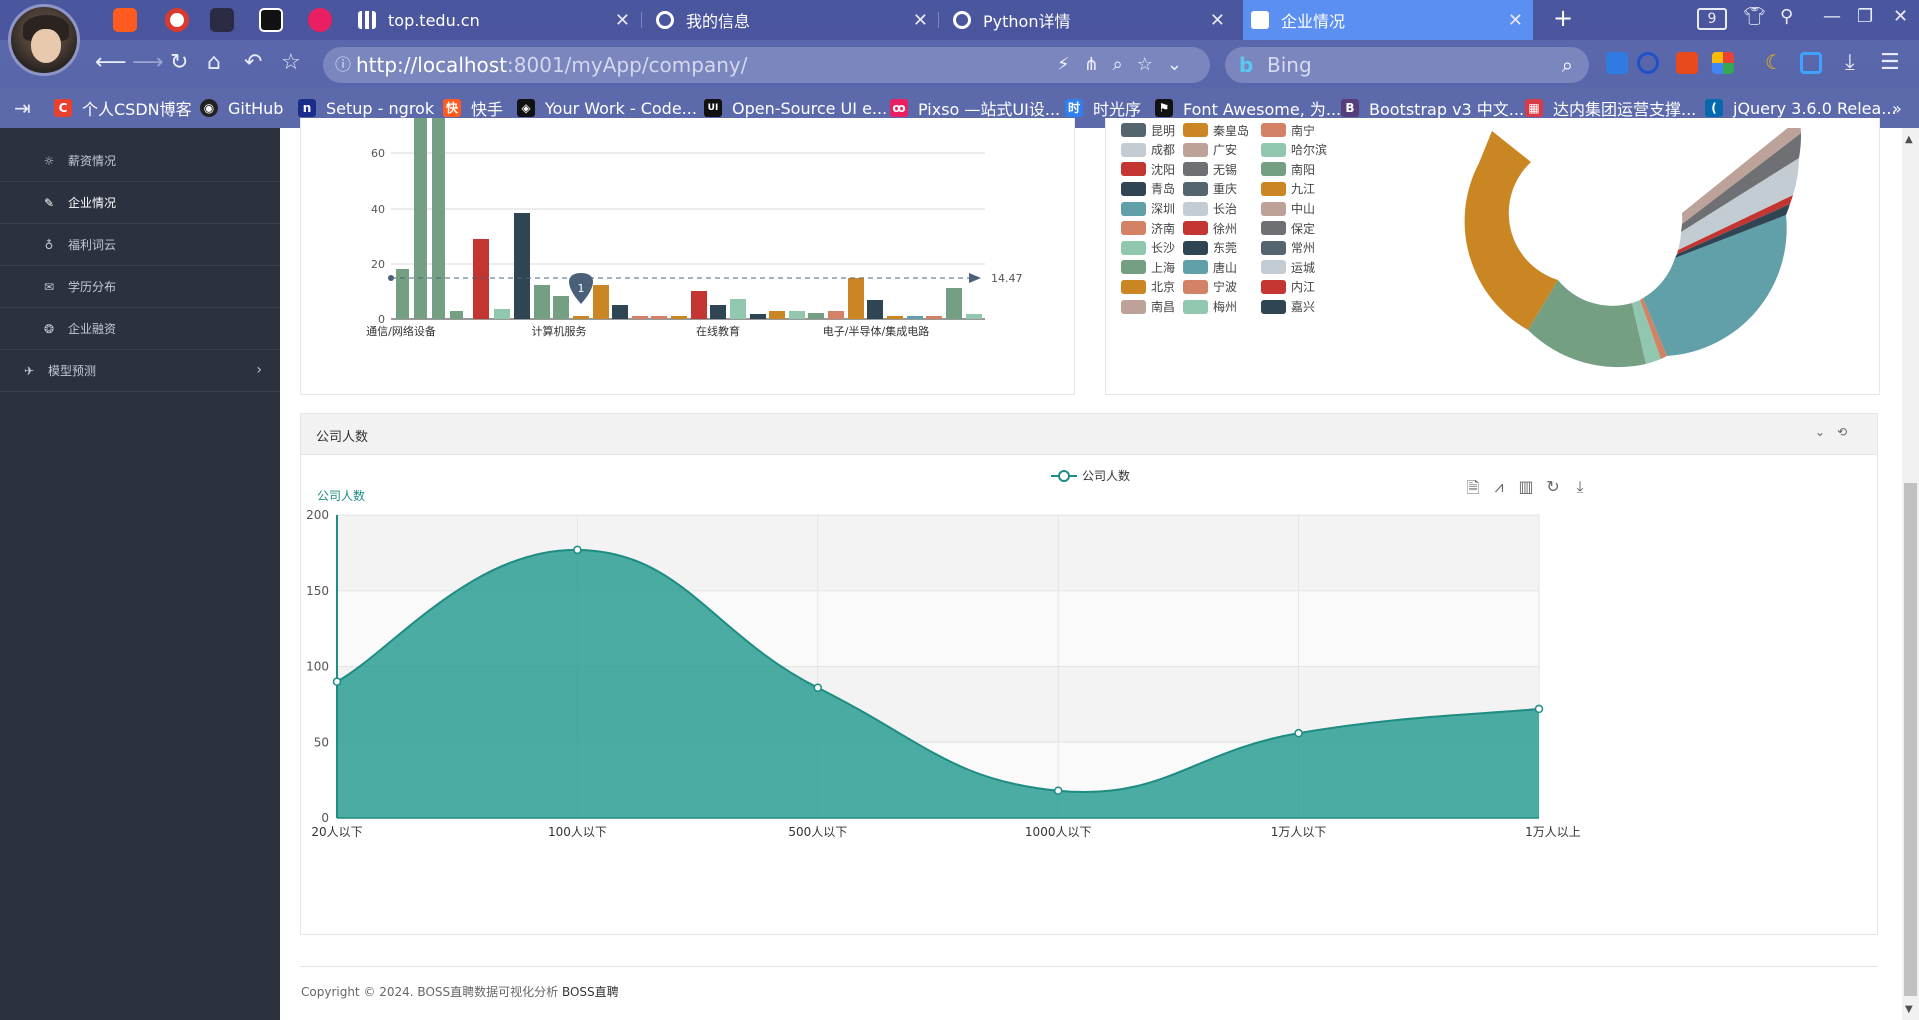  I want to click on legend-entry: 上海, so click(1148, 267).